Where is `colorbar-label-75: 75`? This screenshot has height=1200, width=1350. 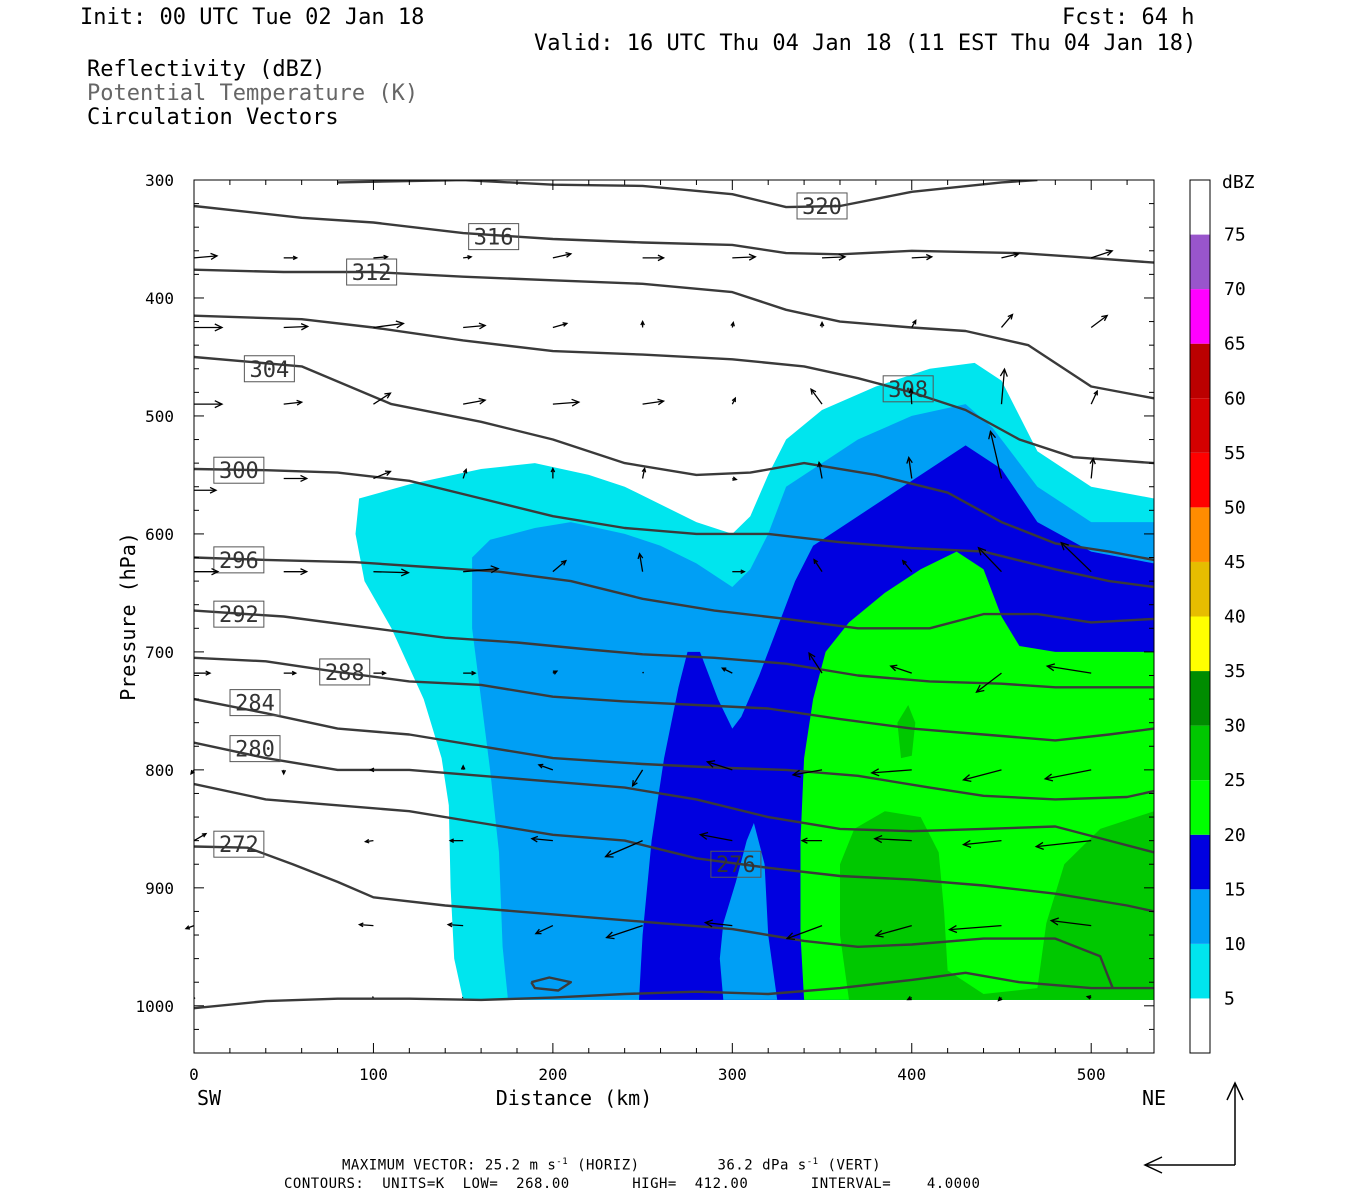 colorbar-label-75: 75 is located at coordinates (1235, 235).